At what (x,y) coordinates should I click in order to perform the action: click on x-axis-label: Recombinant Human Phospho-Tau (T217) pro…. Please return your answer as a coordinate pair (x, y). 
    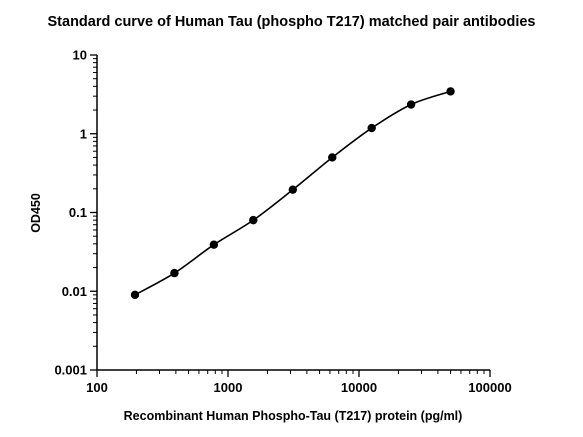
    Looking at the image, I should click on (293, 416).